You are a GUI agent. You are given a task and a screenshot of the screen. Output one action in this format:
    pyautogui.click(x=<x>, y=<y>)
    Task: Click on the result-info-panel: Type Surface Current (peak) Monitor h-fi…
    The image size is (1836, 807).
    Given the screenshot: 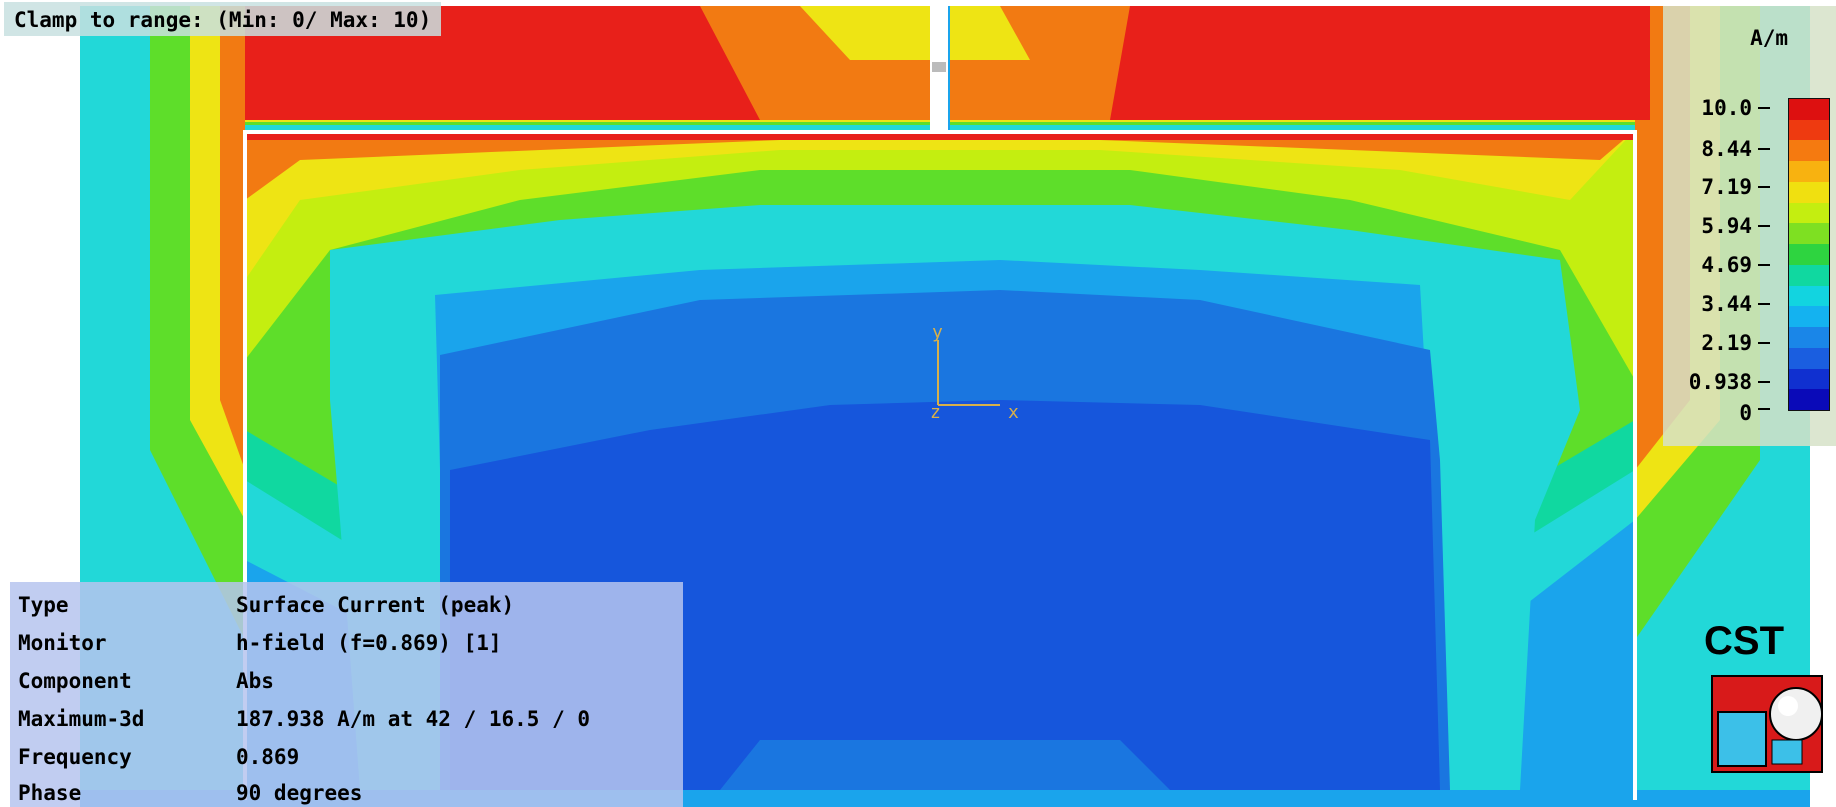 What is the action you would take?
    pyautogui.click(x=346, y=694)
    